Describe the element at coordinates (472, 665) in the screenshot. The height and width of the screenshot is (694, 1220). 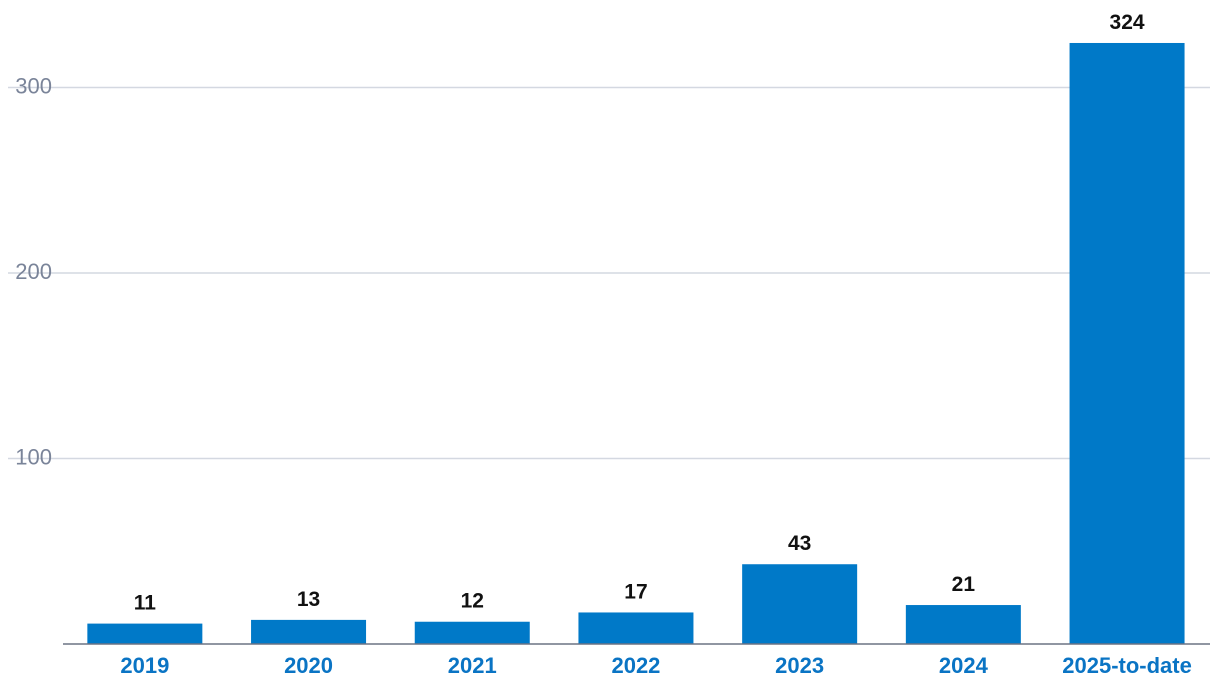
I see `category-label-2021: 2021` at that location.